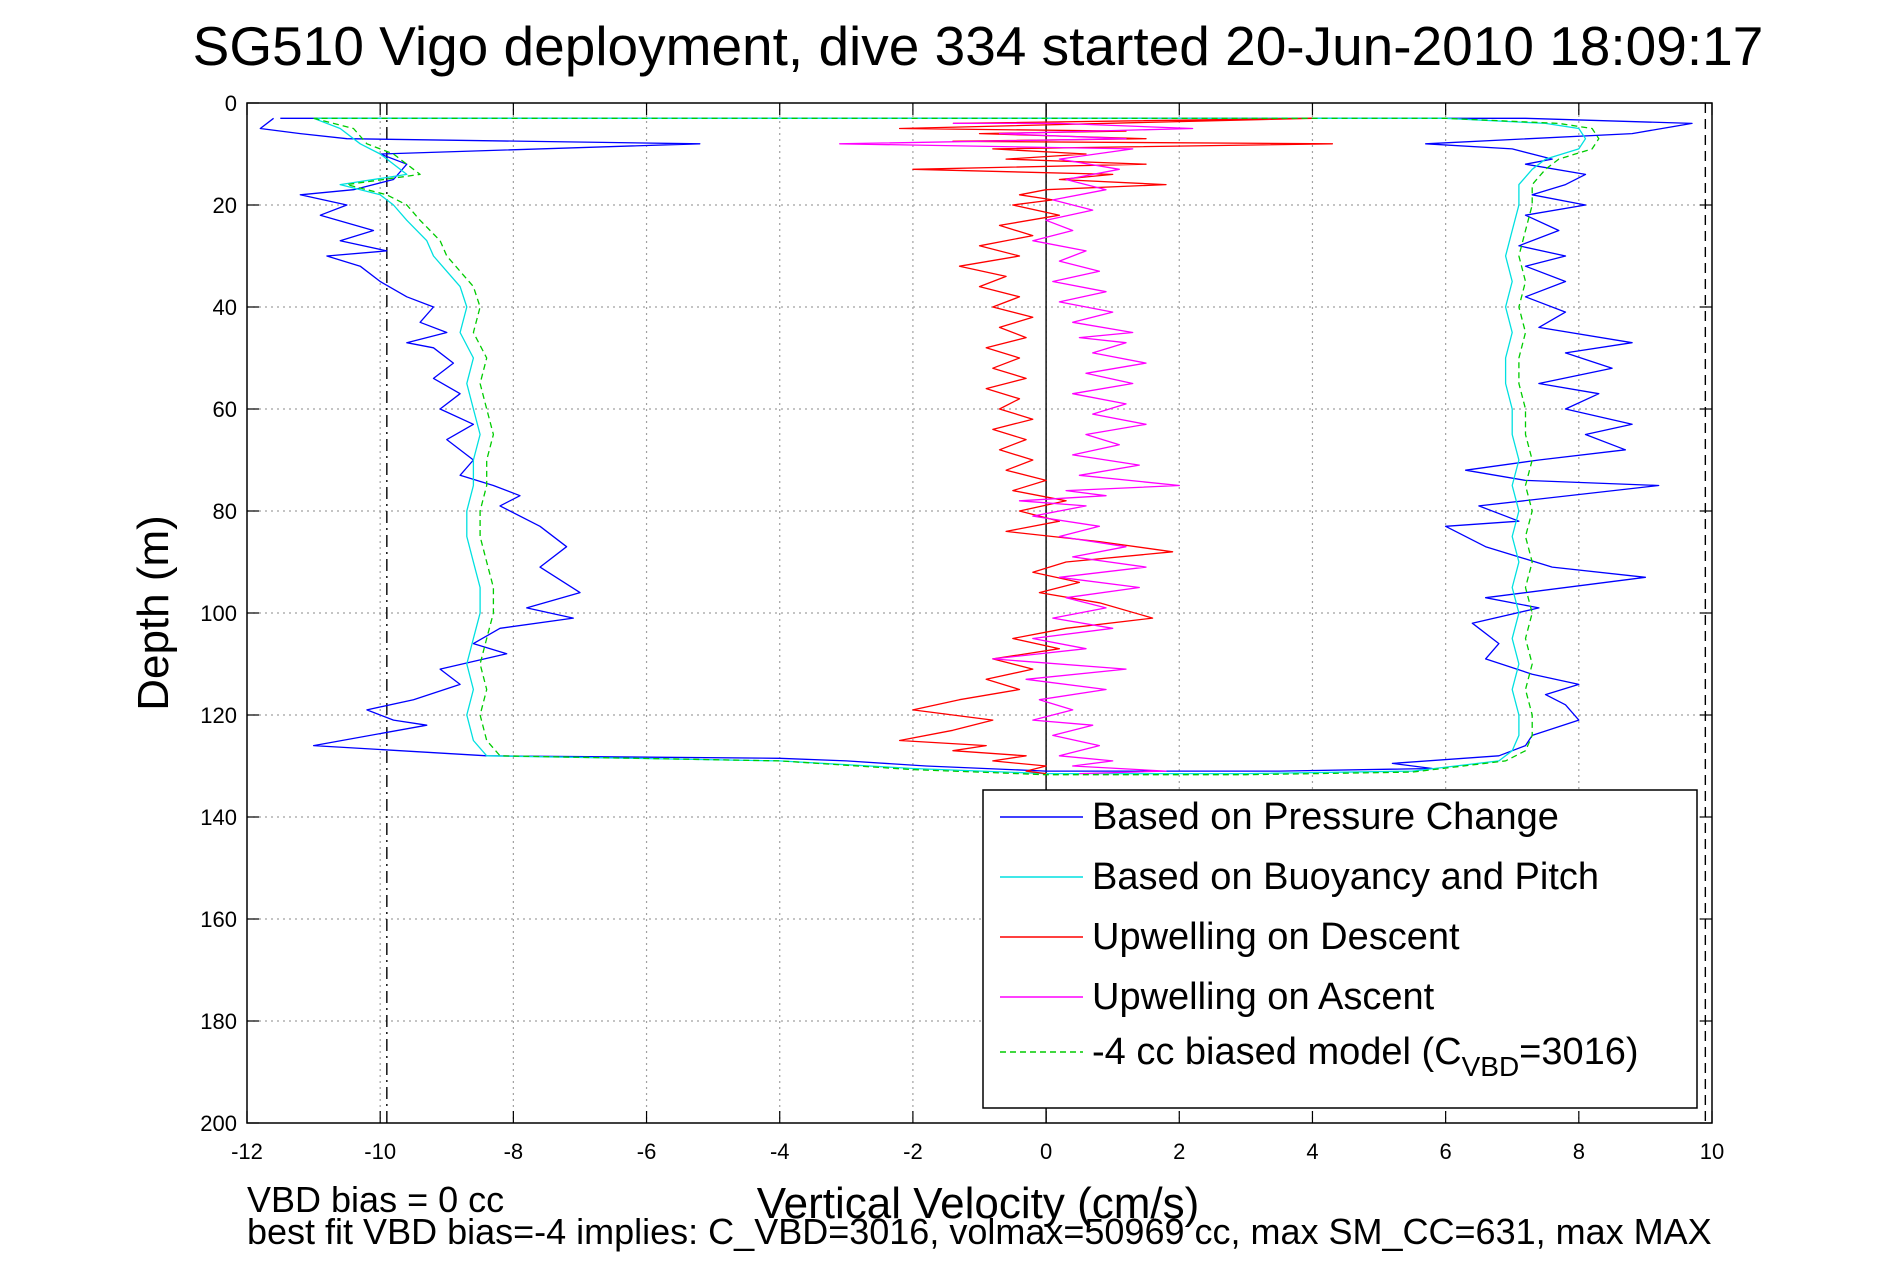  What do you see at coordinates (231, 103) in the screenshot?
I see `y-tick-label: 0` at bounding box center [231, 103].